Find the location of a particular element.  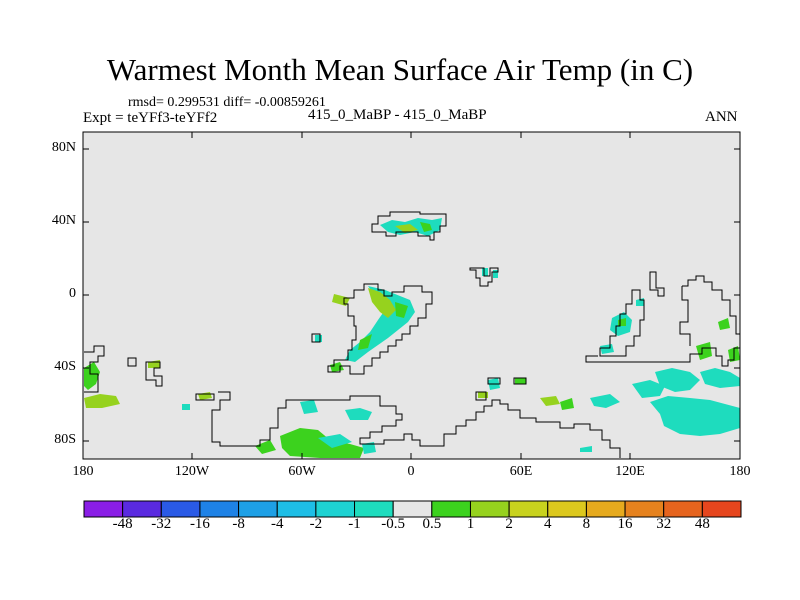

colorbar-label: 16 is located at coordinates (625, 524).